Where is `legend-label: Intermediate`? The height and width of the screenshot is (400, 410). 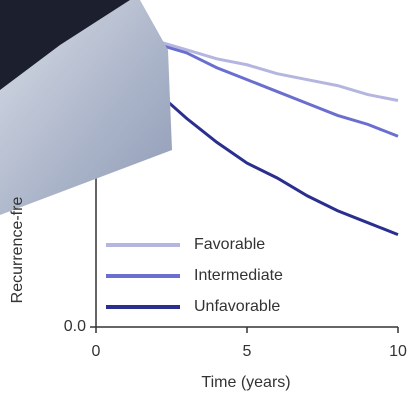 legend-label: Intermediate is located at coordinates (238, 275).